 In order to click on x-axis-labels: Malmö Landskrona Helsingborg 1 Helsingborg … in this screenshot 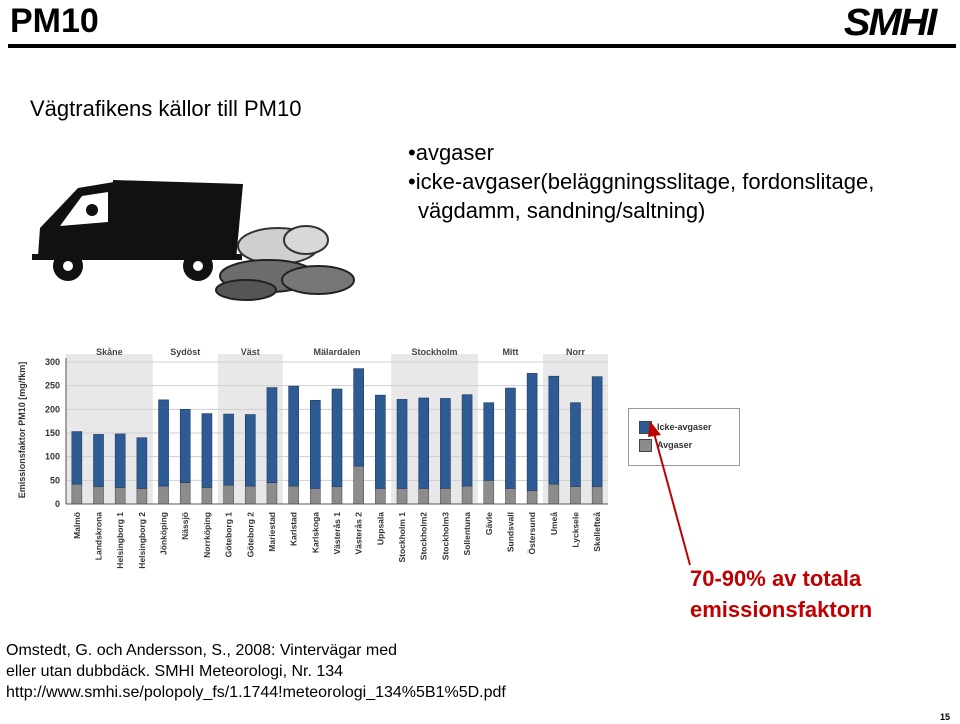, I will do `click(337, 540)`.